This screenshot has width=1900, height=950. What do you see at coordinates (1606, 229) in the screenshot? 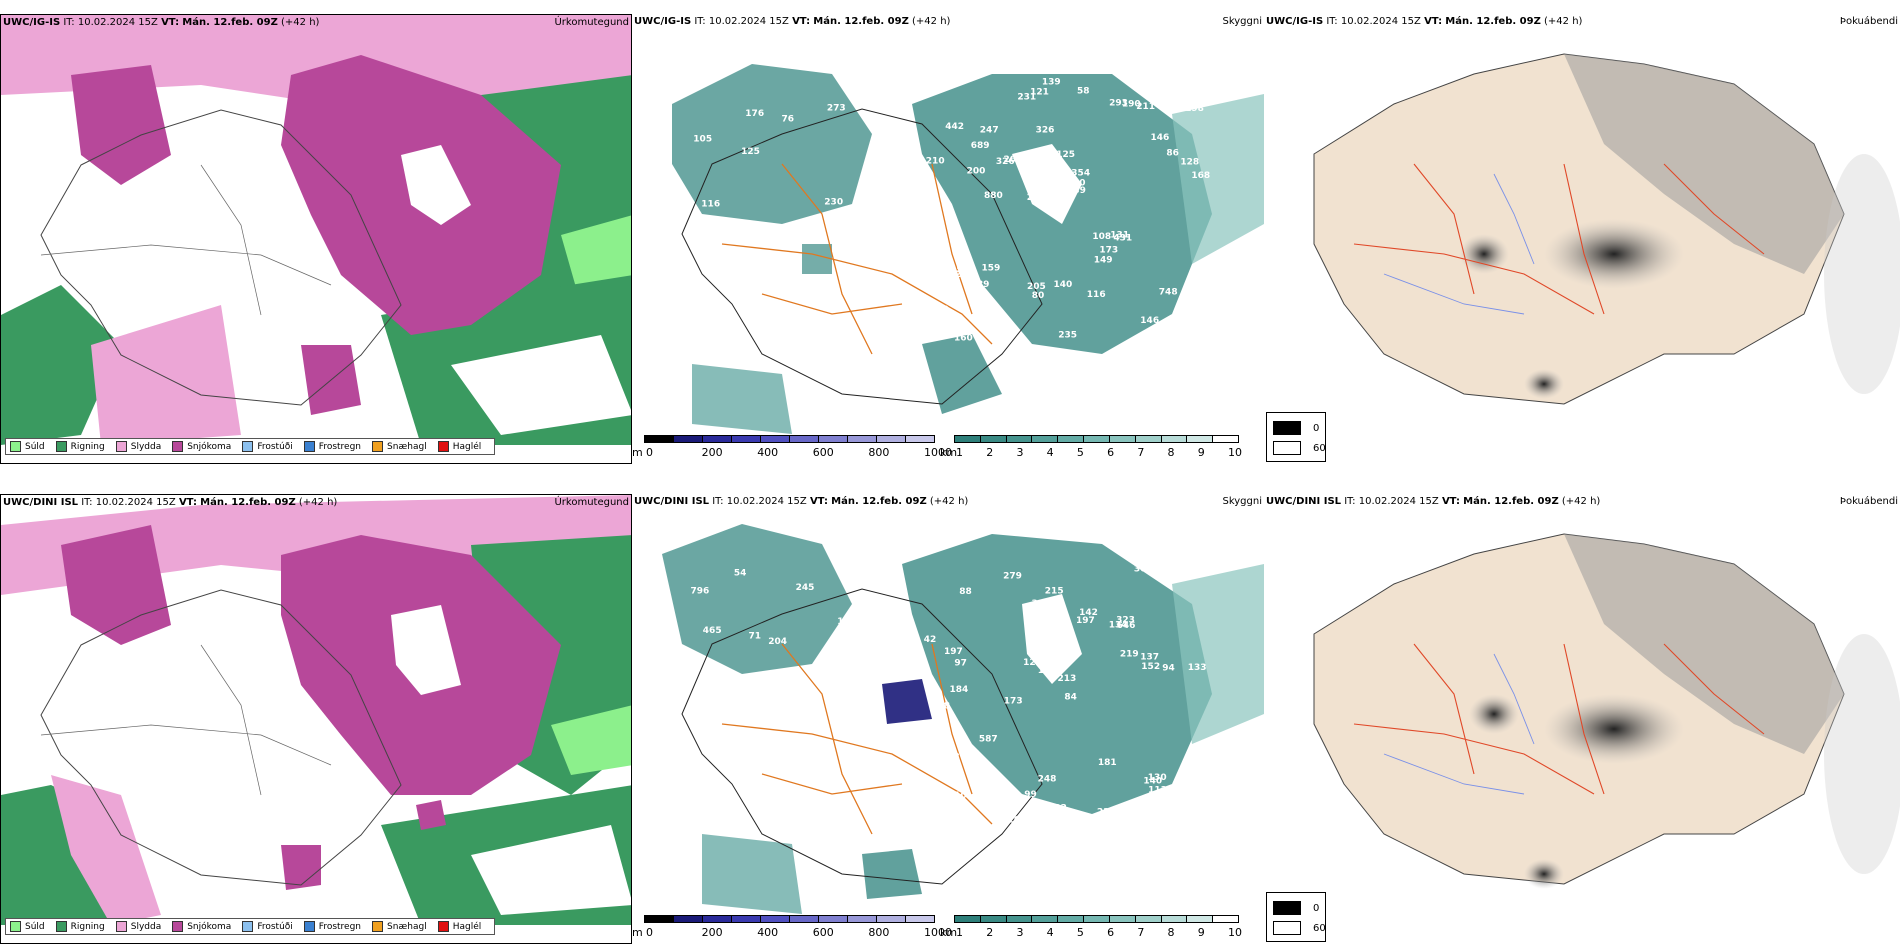
I see `fog-map-row1` at bounding box center [1606, 229].